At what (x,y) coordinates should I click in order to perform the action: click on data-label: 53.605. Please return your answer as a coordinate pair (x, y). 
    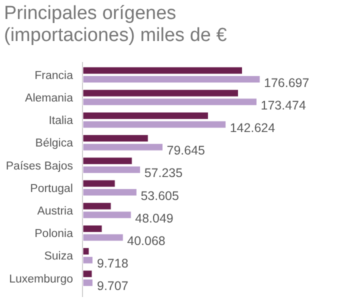
    Looking at the image, I should click on (159, 195).